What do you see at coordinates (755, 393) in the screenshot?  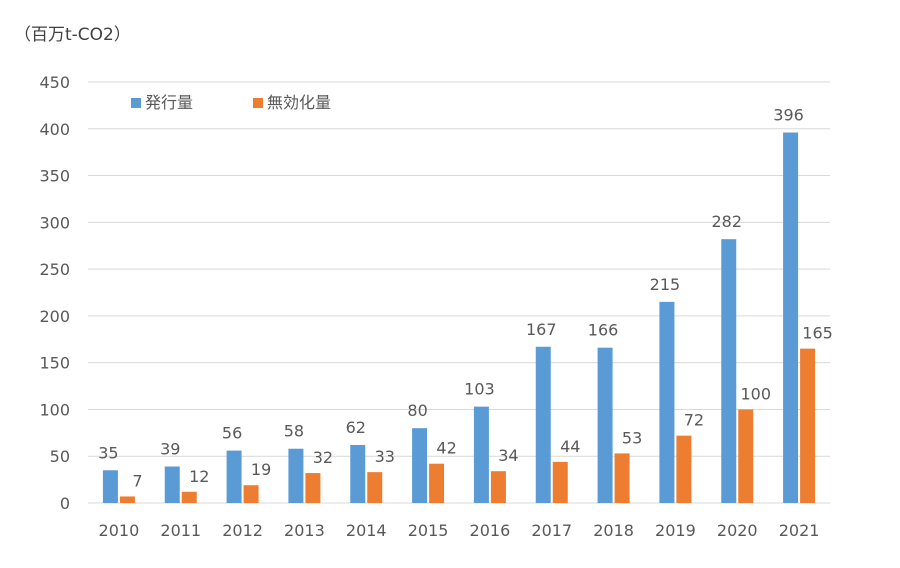 I see `data-label-invalidated: 100` at bounding box center [755, 393].